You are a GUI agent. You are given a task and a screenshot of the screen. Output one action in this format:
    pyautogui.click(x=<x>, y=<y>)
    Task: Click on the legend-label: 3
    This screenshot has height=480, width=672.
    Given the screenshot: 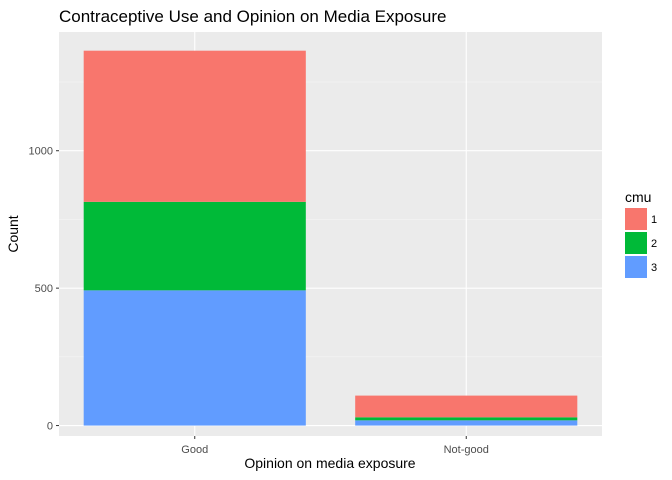 What is the action you would take?
    pyautogui.click(x=654, y=268)
    